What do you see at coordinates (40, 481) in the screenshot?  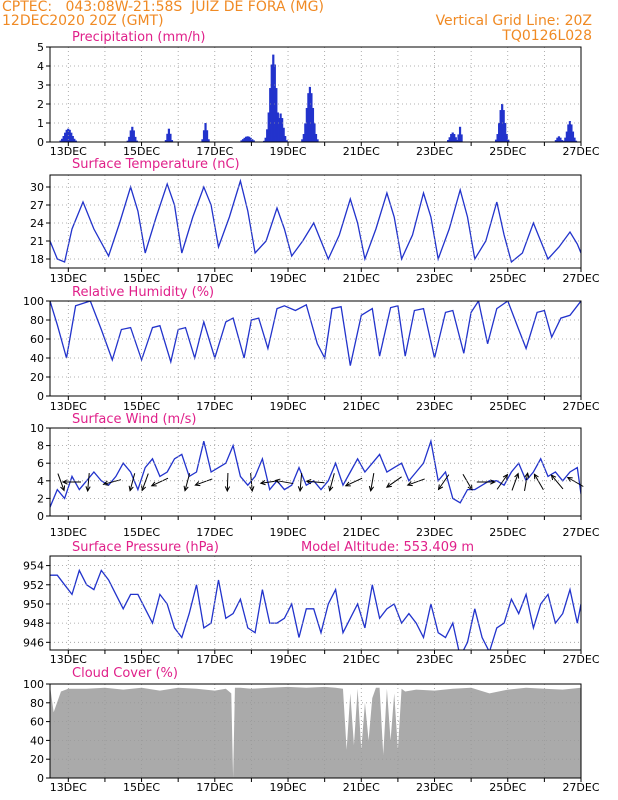 I see `y-tick-label: 4` at bounding box center [40, 481].